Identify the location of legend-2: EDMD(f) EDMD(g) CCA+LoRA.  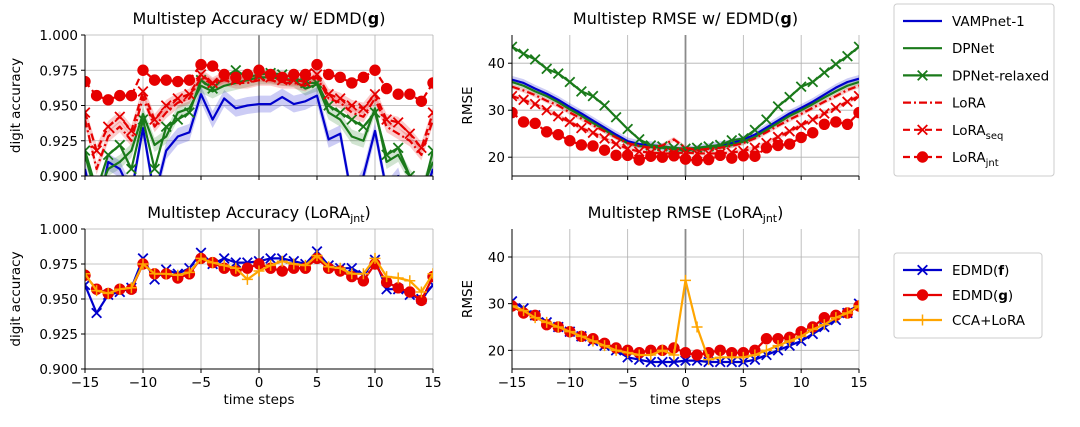
(968, 295).